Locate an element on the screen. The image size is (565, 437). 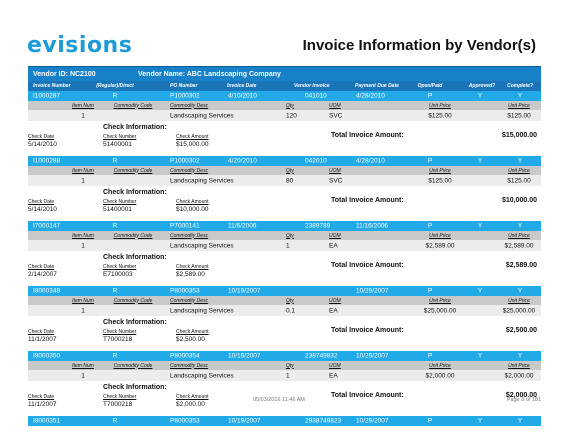
column-header: Open/Paid is located at coordinates (430, 86).